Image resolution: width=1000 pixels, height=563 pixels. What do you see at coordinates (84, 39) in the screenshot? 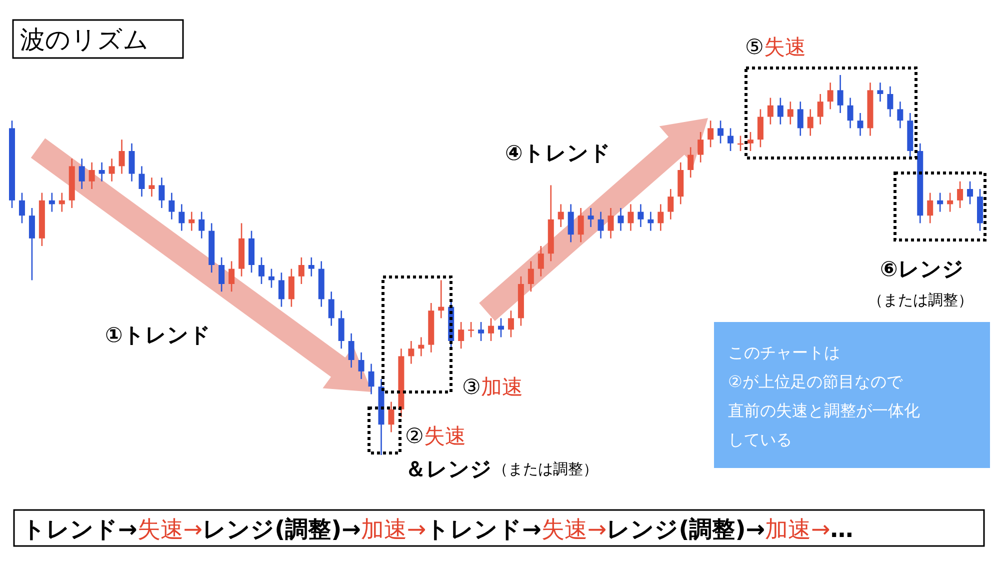
I see `chart-title: 波のリズム` at bounding box center [84, 39].